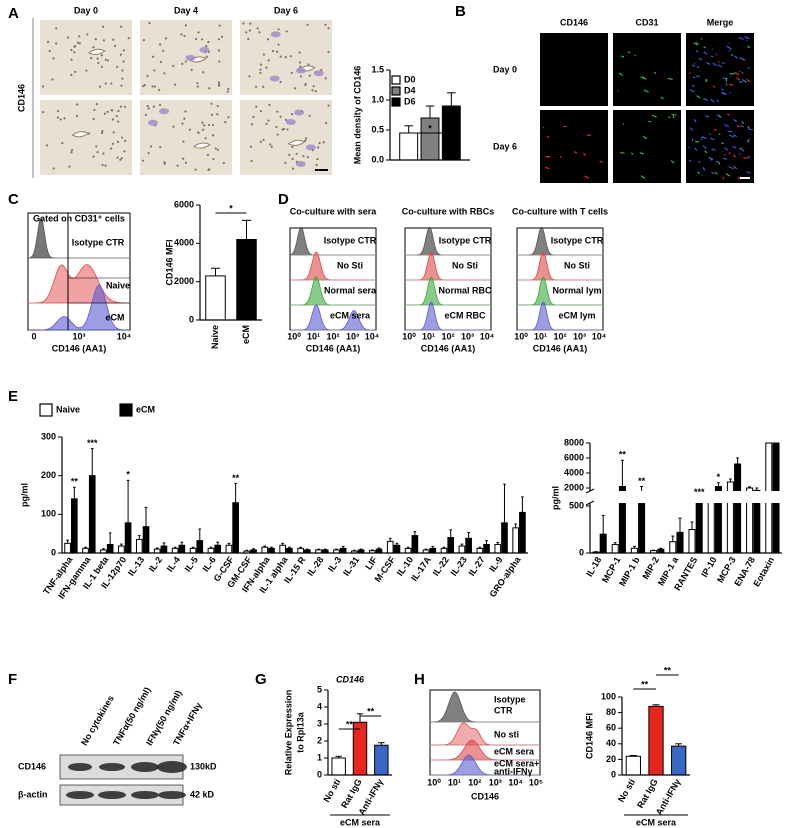 This screenshot has width=786, height=828. Describe the element at coordinates (477, 566) in the screenshot. I see `x-tick-label: IL-27` at that location.